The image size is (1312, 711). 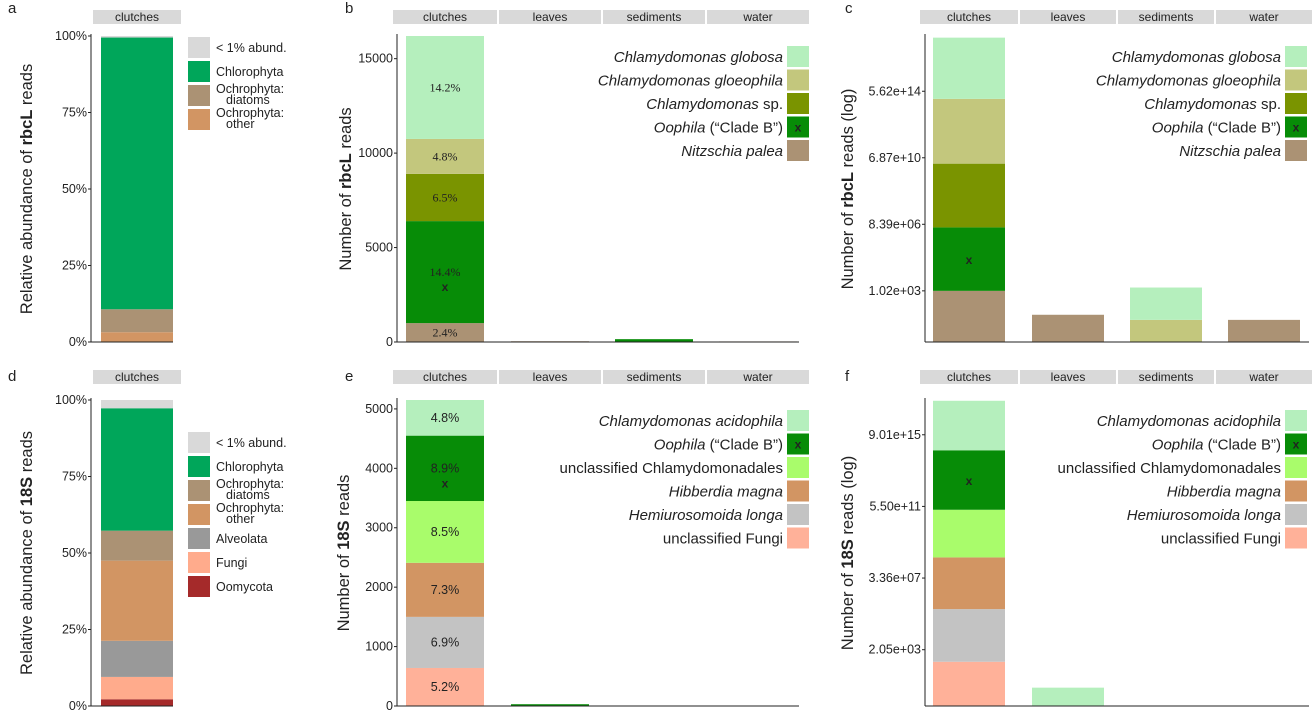 I want to click on legend-label: Chlamydomonas acidophila, so click(x=691, y=421).